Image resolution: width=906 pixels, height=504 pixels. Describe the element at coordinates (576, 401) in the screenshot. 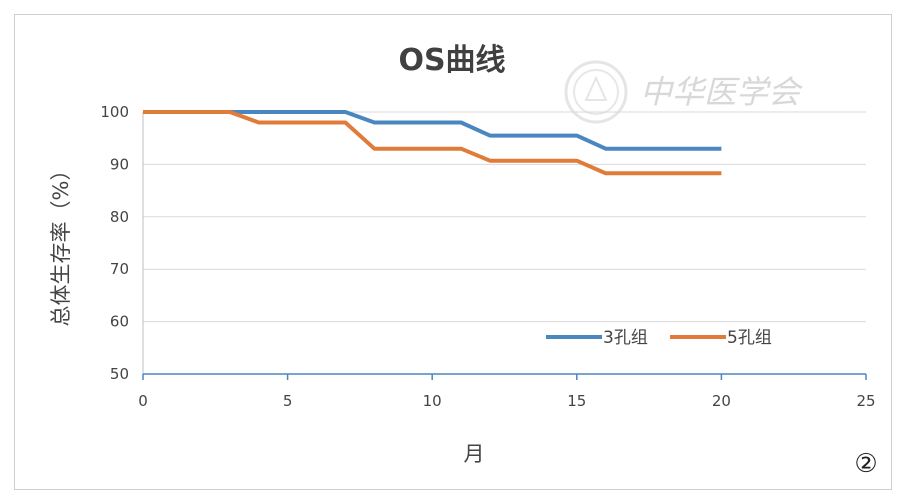

I see `x-tick-label: 15` at that location.